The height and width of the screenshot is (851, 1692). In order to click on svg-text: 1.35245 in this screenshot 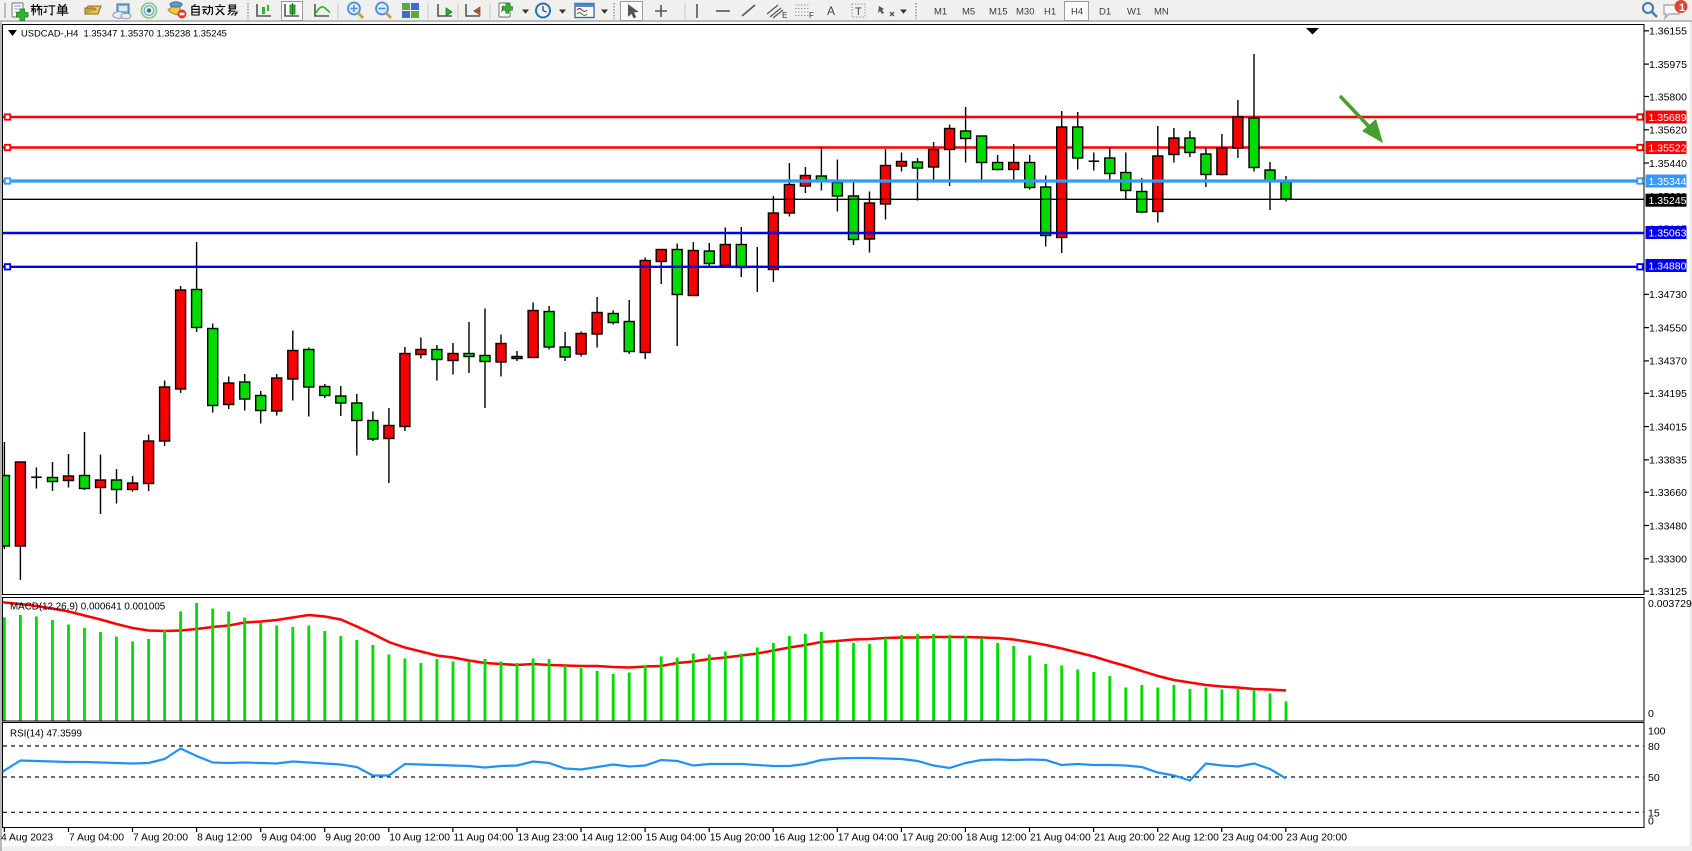, I will do `click(1668, 201)`.